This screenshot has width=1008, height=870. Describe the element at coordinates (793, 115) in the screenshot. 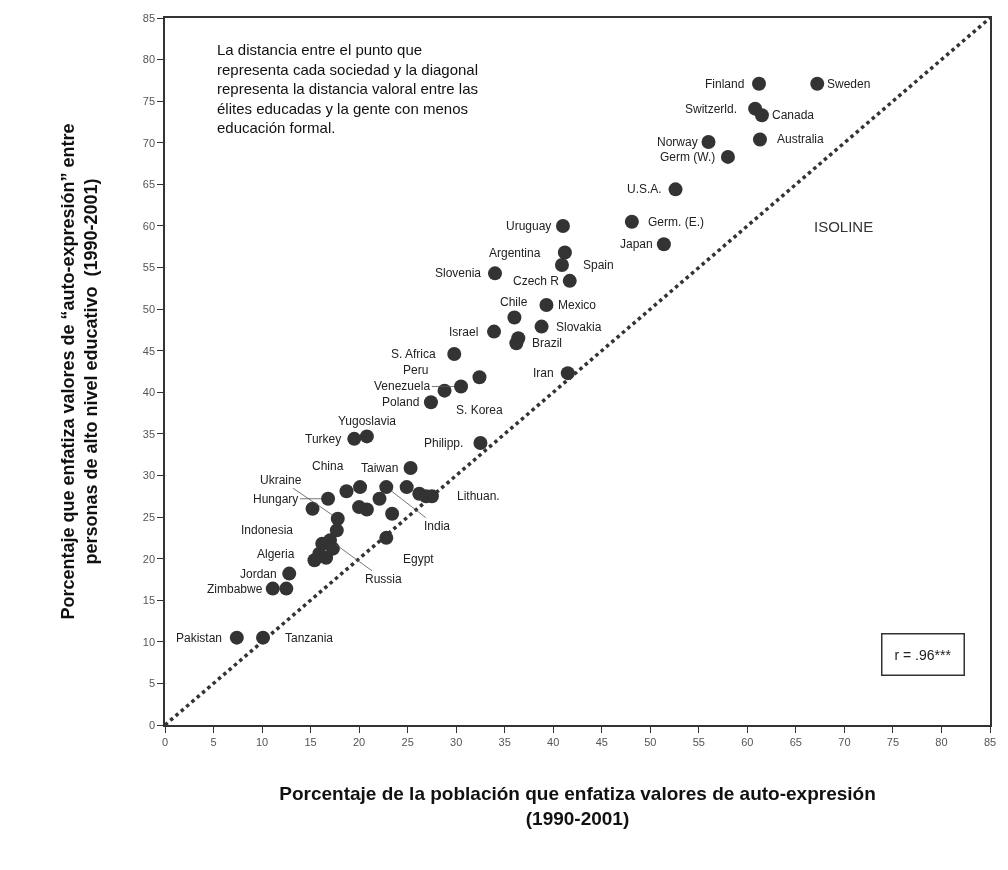

I see `annotation: Canada` at that location.